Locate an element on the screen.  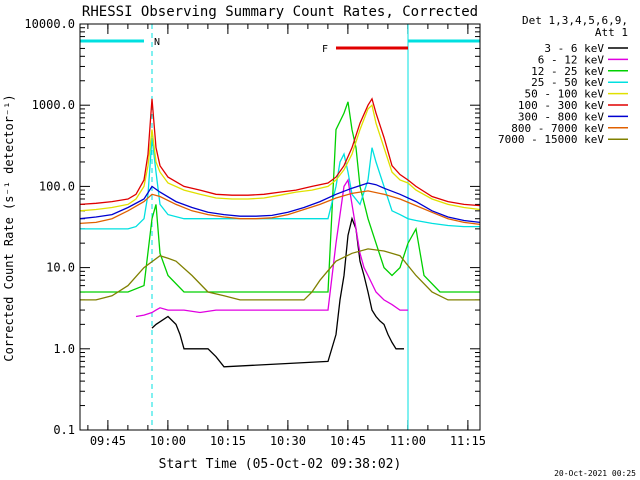
legend-label: 3 - 6 keV is located at coordinates (574, 48).